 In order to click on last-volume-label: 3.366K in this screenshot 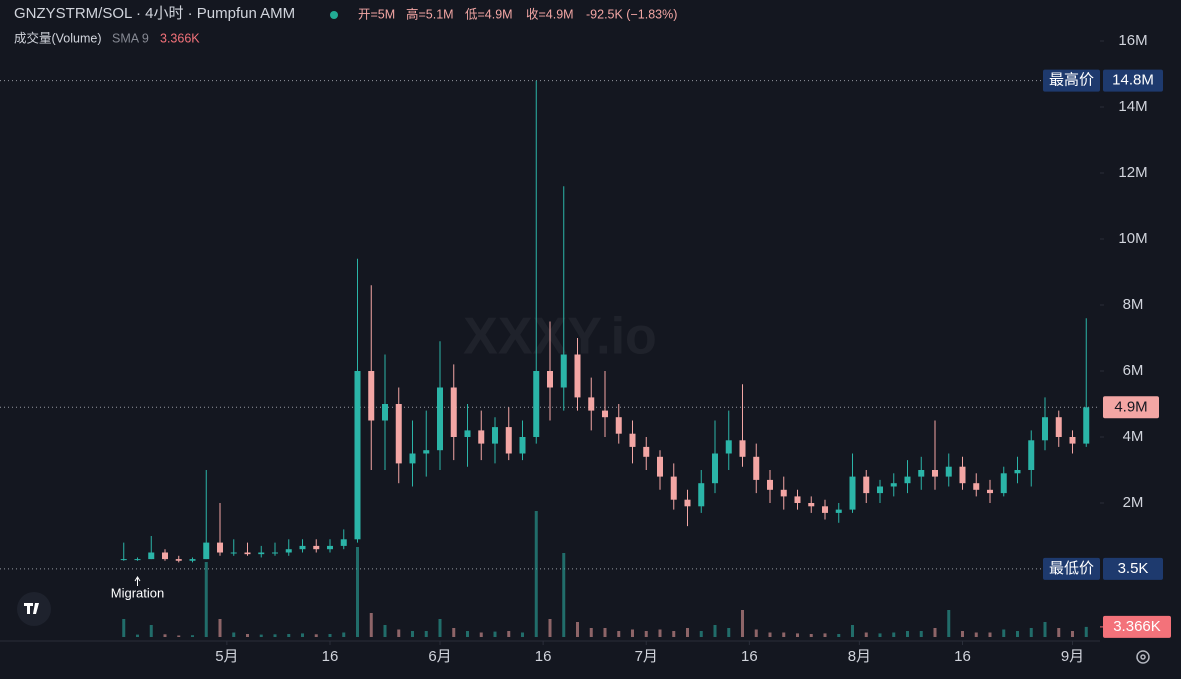, I will do `click(1137, 626)`.